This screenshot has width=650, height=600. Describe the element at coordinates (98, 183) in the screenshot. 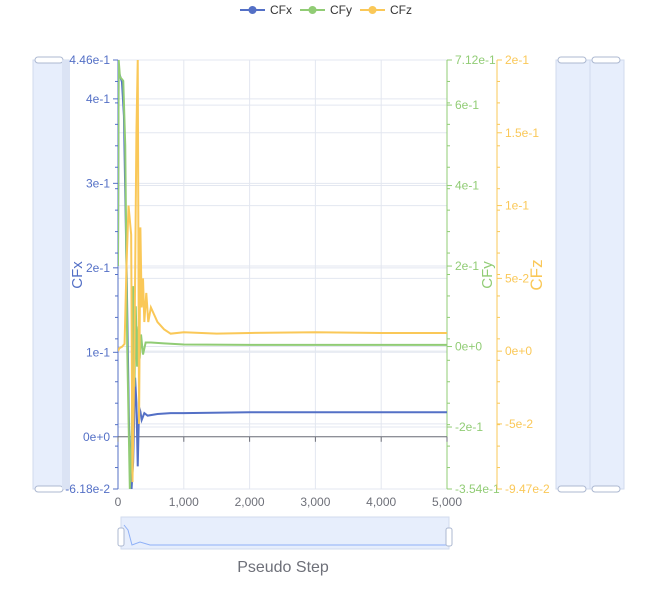

I see `y-tick-label: 3e-1` at that location.